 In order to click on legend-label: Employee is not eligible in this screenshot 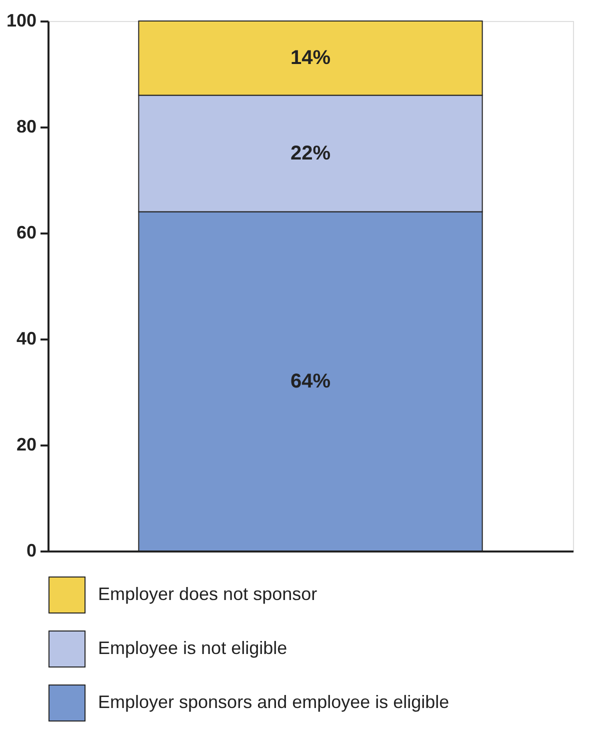, I will do `click(193, 648)`.